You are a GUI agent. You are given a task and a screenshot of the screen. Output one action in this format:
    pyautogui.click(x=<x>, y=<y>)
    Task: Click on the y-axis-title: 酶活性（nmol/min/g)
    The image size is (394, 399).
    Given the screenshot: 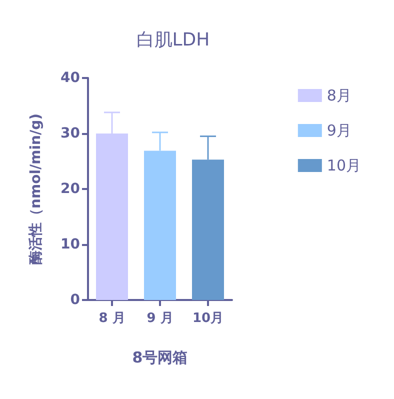 What is the action you would take?
    pyautogui.click(x=36, y=189)
    